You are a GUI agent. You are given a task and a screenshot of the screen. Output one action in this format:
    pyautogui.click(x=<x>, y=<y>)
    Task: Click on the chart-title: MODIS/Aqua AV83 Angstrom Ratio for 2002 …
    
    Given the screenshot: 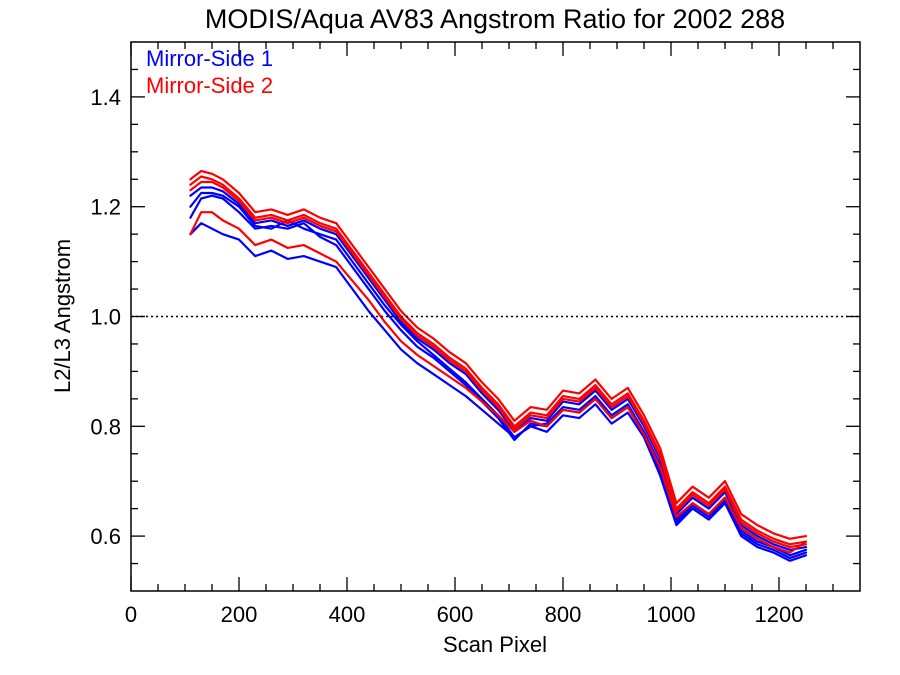 What is the action you would take?
    pyautogui.click(x=495, y=19)
    